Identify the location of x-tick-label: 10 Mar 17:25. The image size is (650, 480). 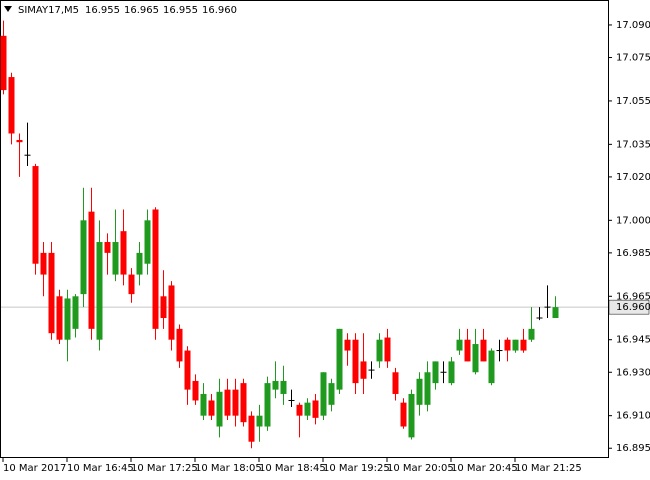
(164, 468).